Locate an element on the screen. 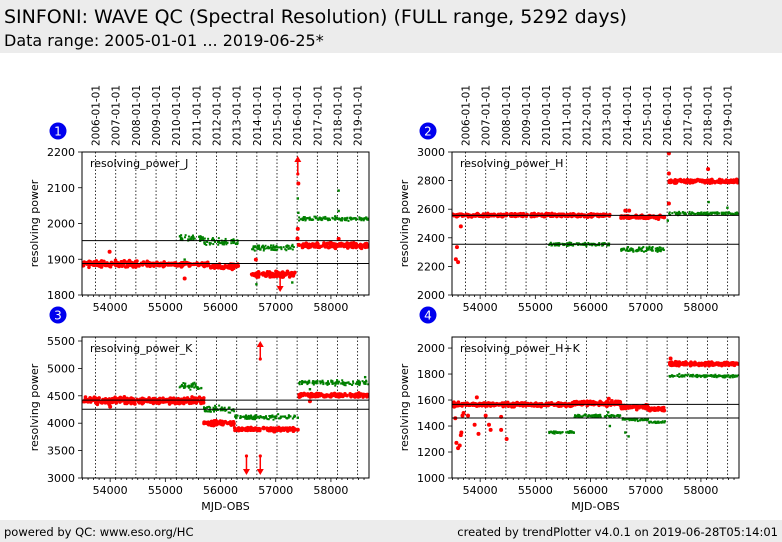 The image size is (782, 542). date-label: 2012-01-01 is located at coordinates (218, 115).